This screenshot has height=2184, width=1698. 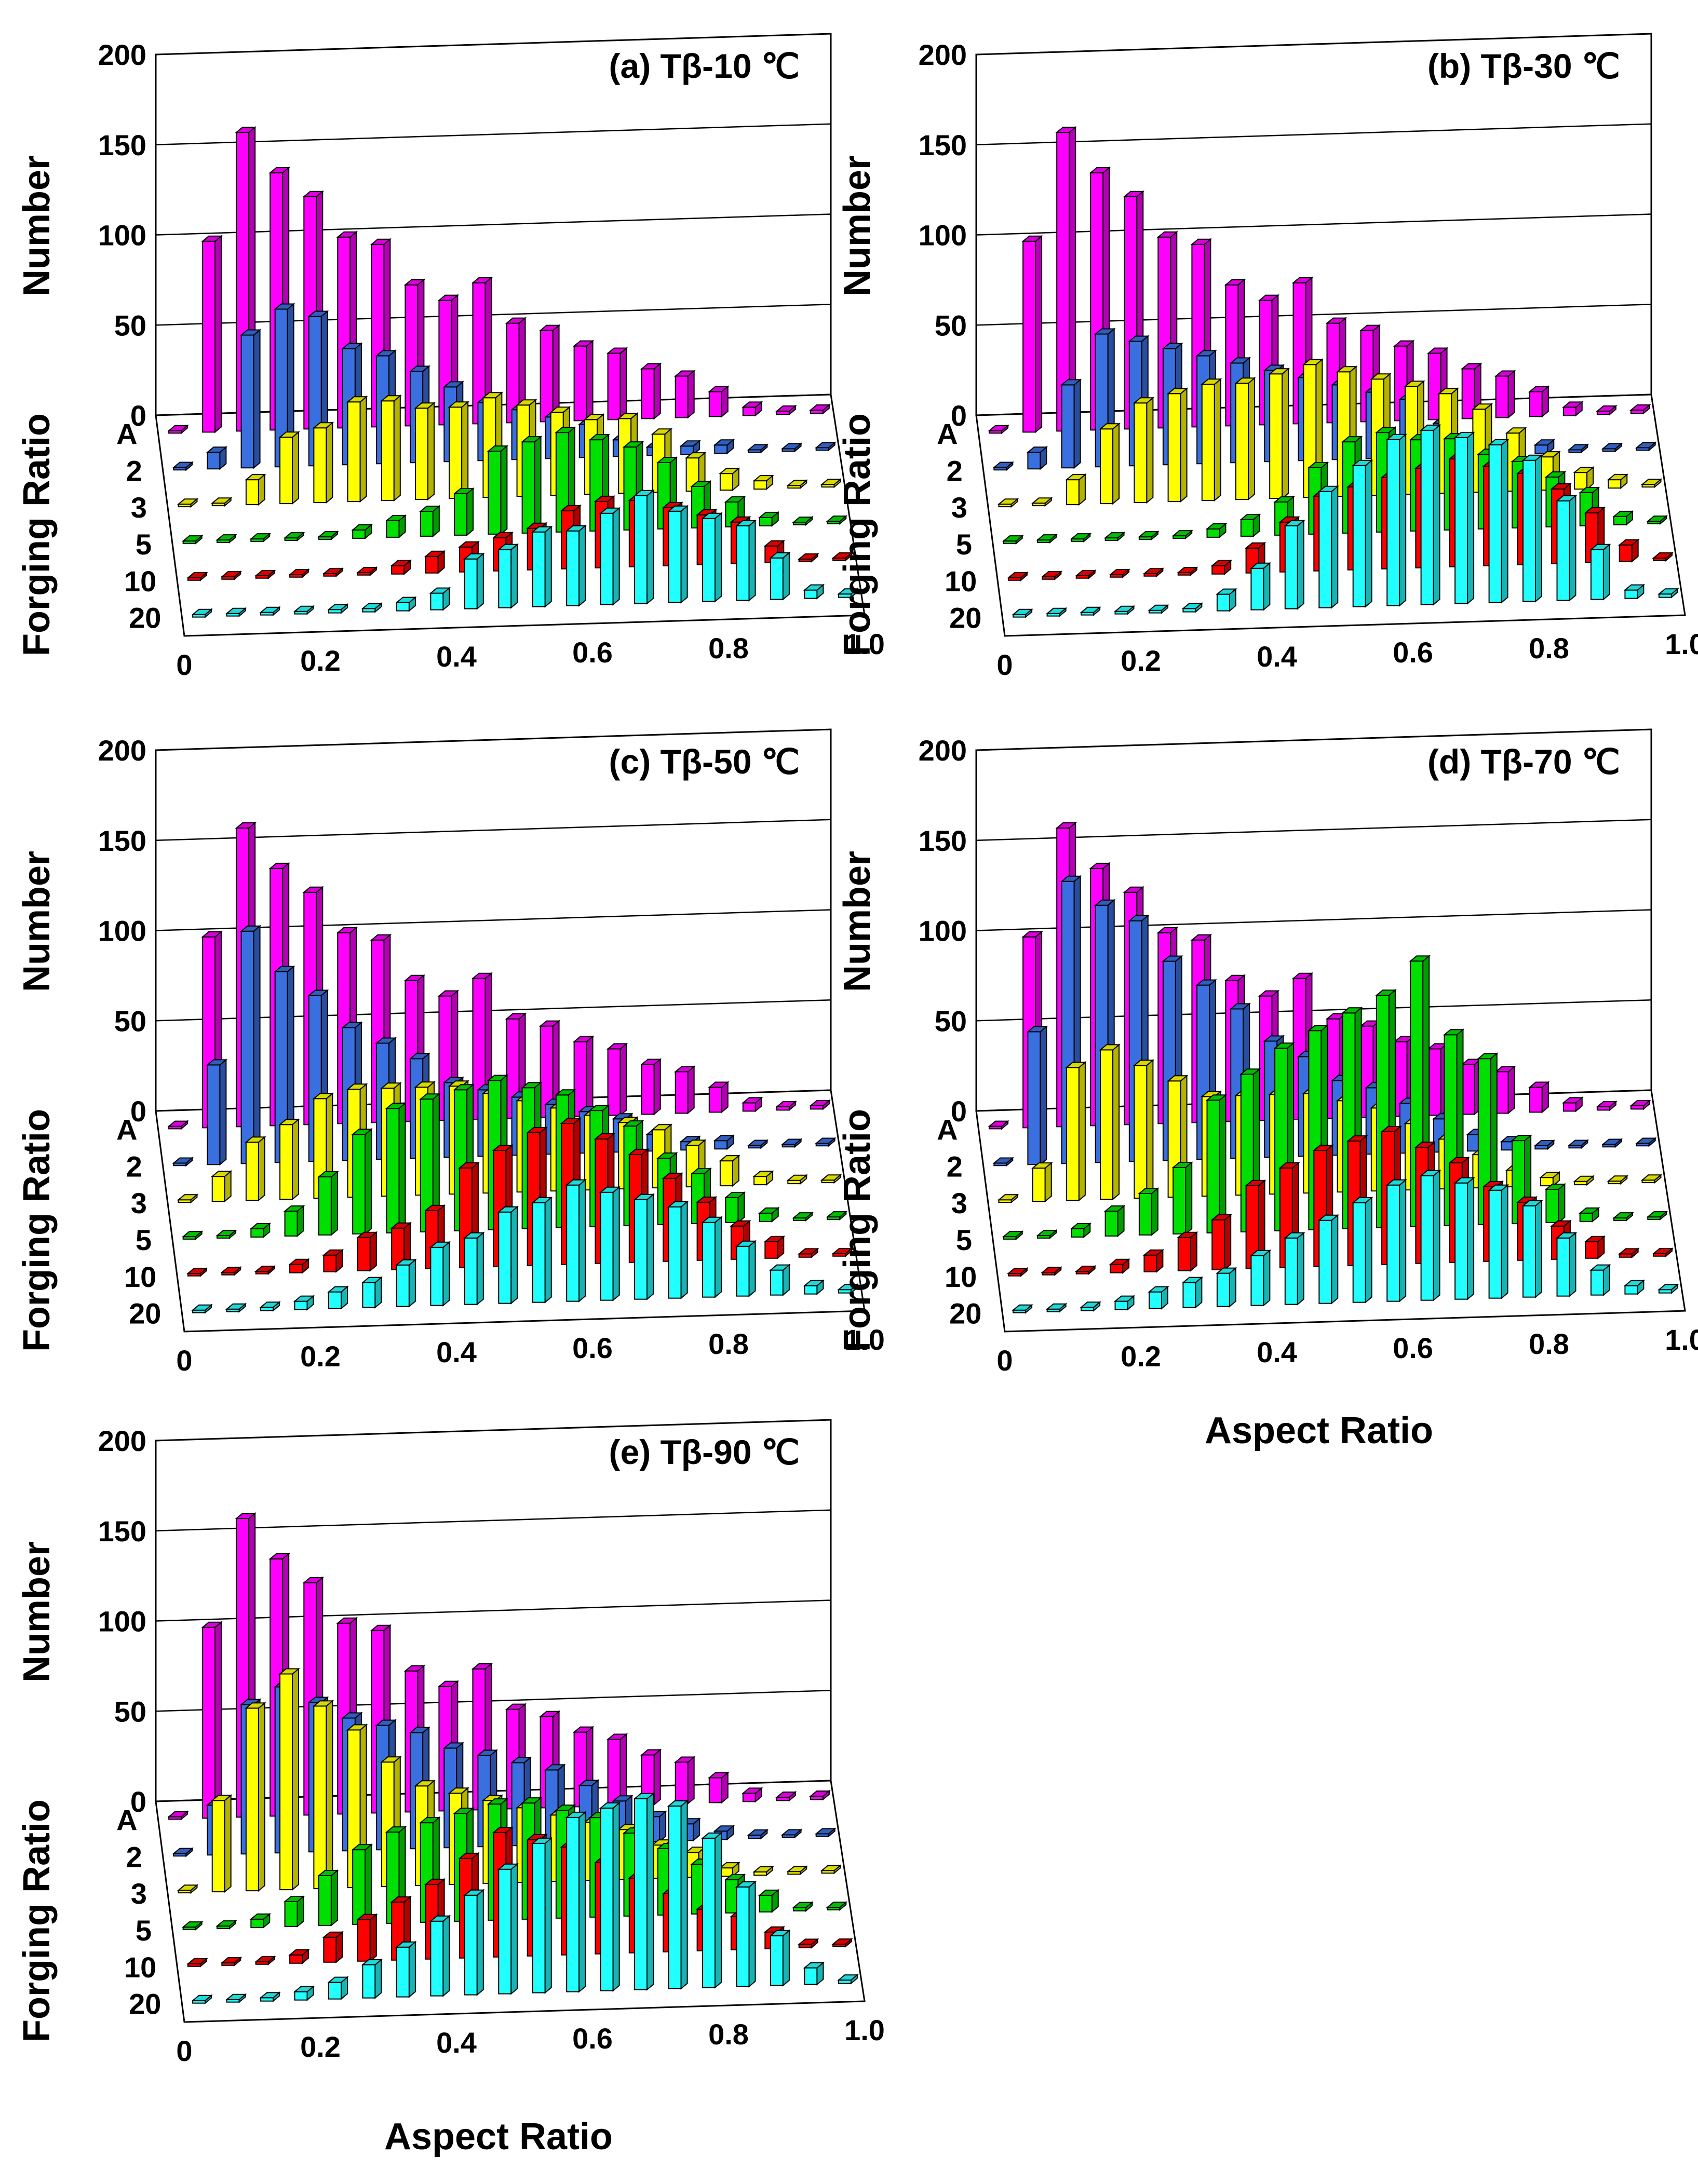 What do you see at coordinates (857, 921) in the screenshot?
I see `y-axis-title: Number` at bounding box center [857, 921].